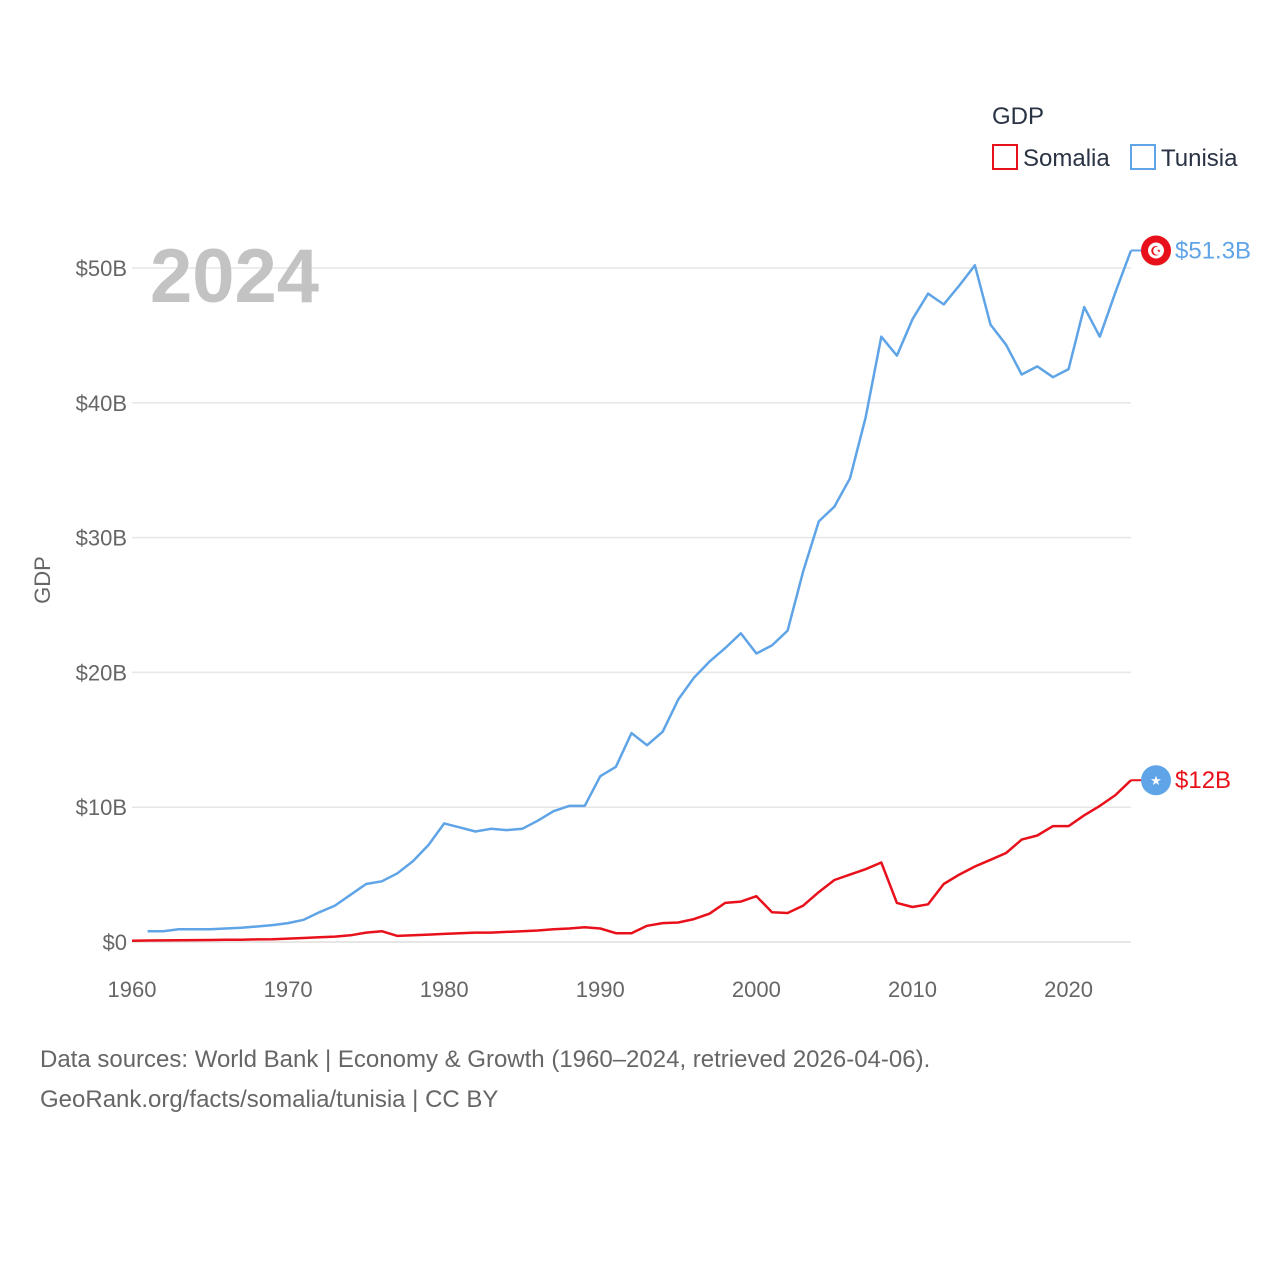 The width and height of the screenshot is (1280, 1280). Describe the element at coordinates (1115, 137) in the screenshot. I see `legend: GDP Somalia Tunisia` at that location.